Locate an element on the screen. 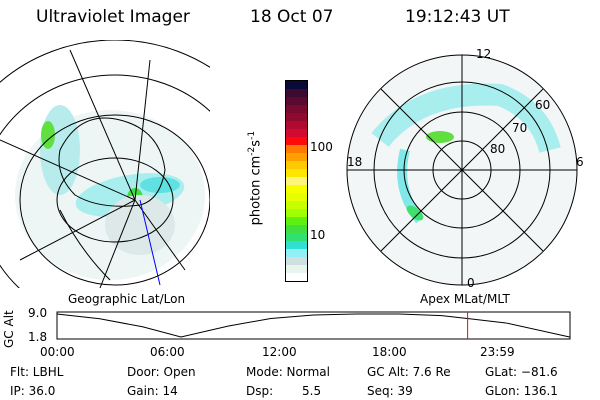  ip-status: IP: 36.0 is located at coordinates (33, 391).